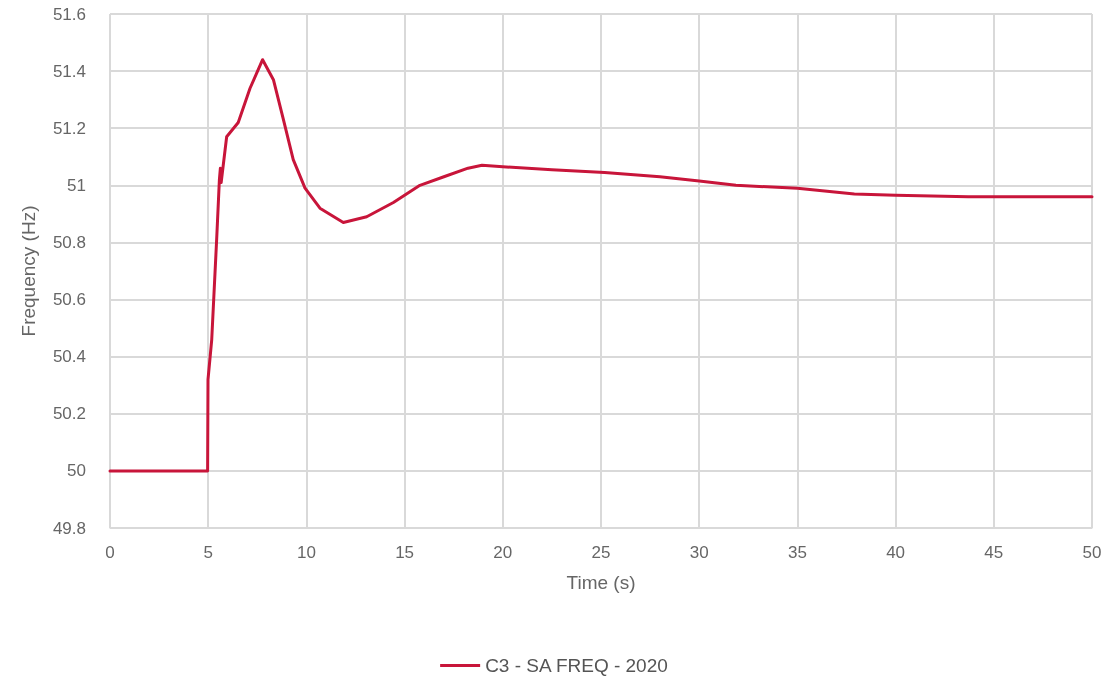 This screenshot has width=1109, height=688. What do you see at coordinates (699, 552) in the screenshot?
I see `x-tick-label: 30` at bounding box center [699, 552].